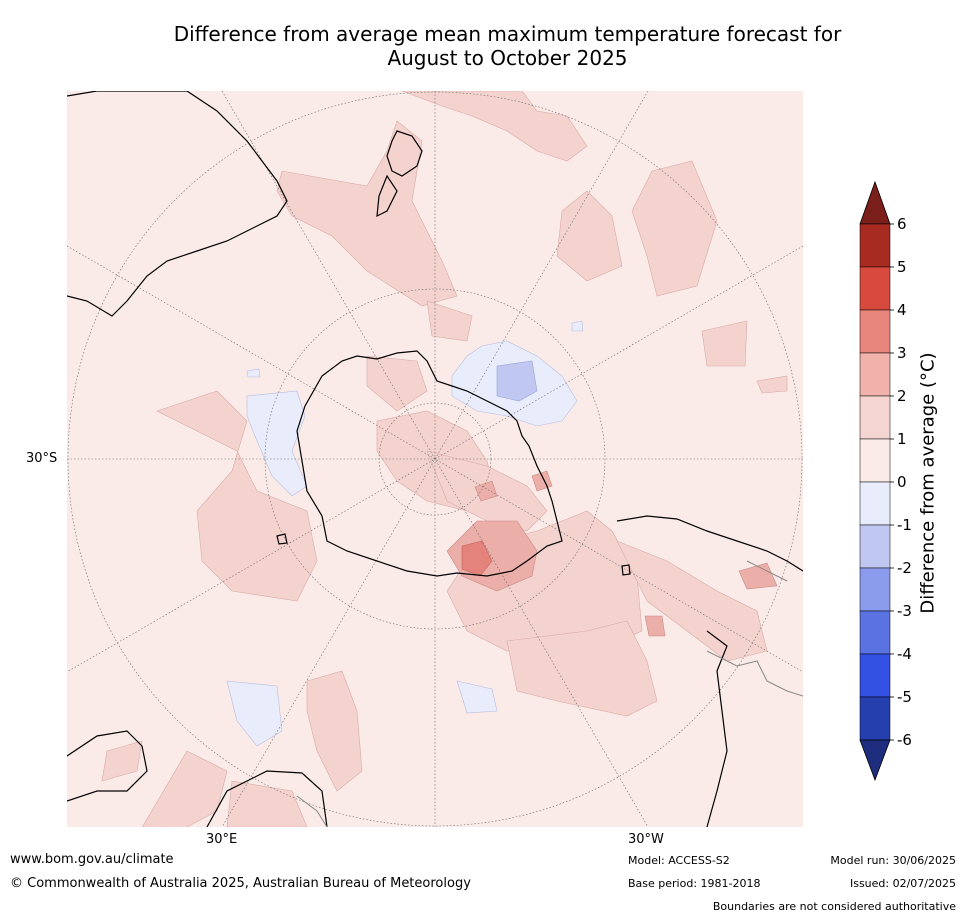 This screenshot has width=965, height=919. I want to click on colorbar-tick-label: 3, so click(902, 353).